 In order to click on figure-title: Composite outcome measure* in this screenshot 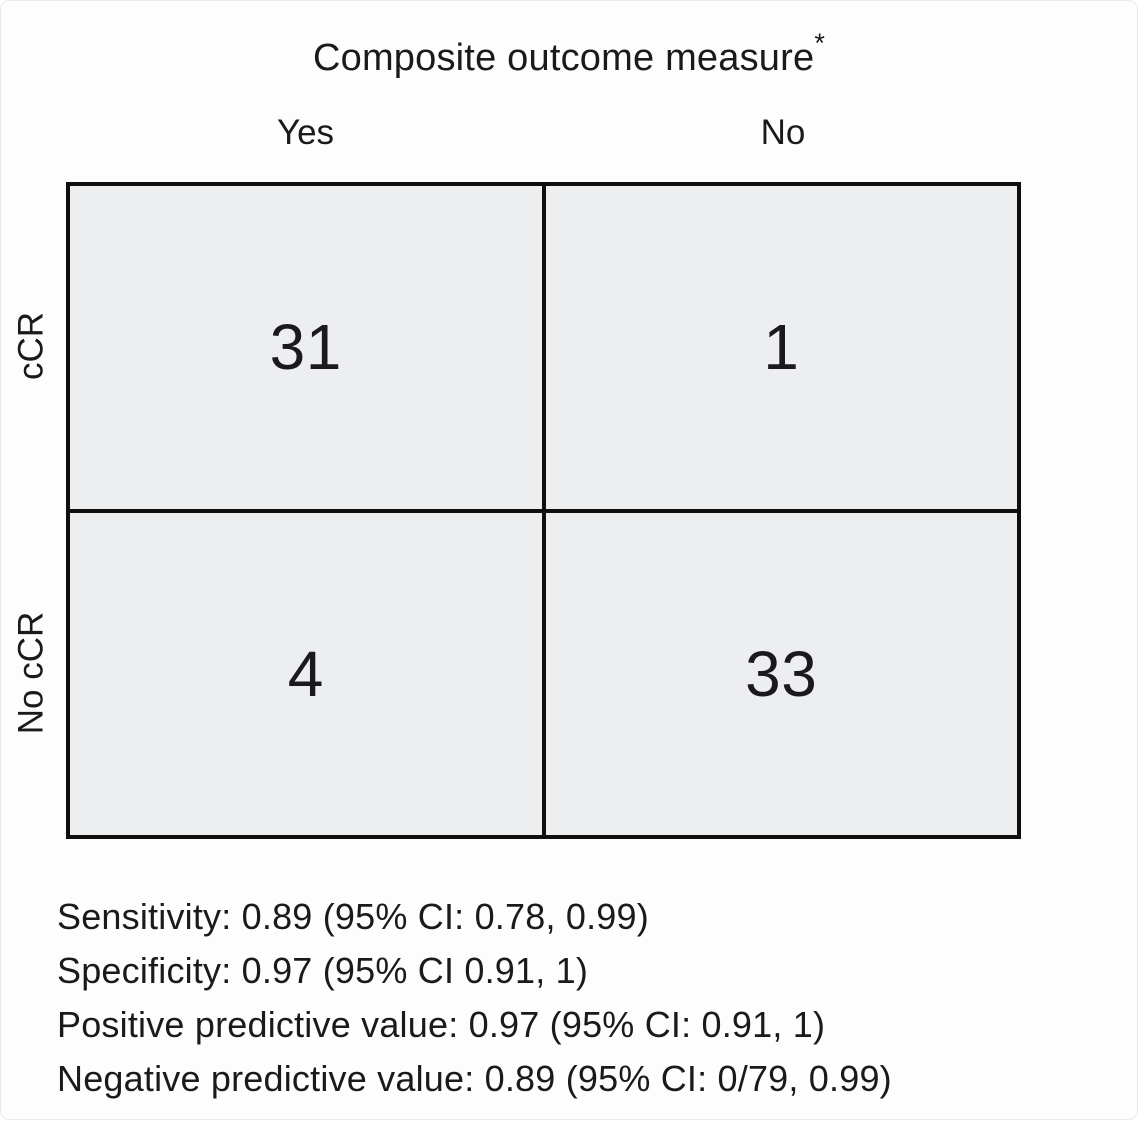, I will do `click(569, 55)`.